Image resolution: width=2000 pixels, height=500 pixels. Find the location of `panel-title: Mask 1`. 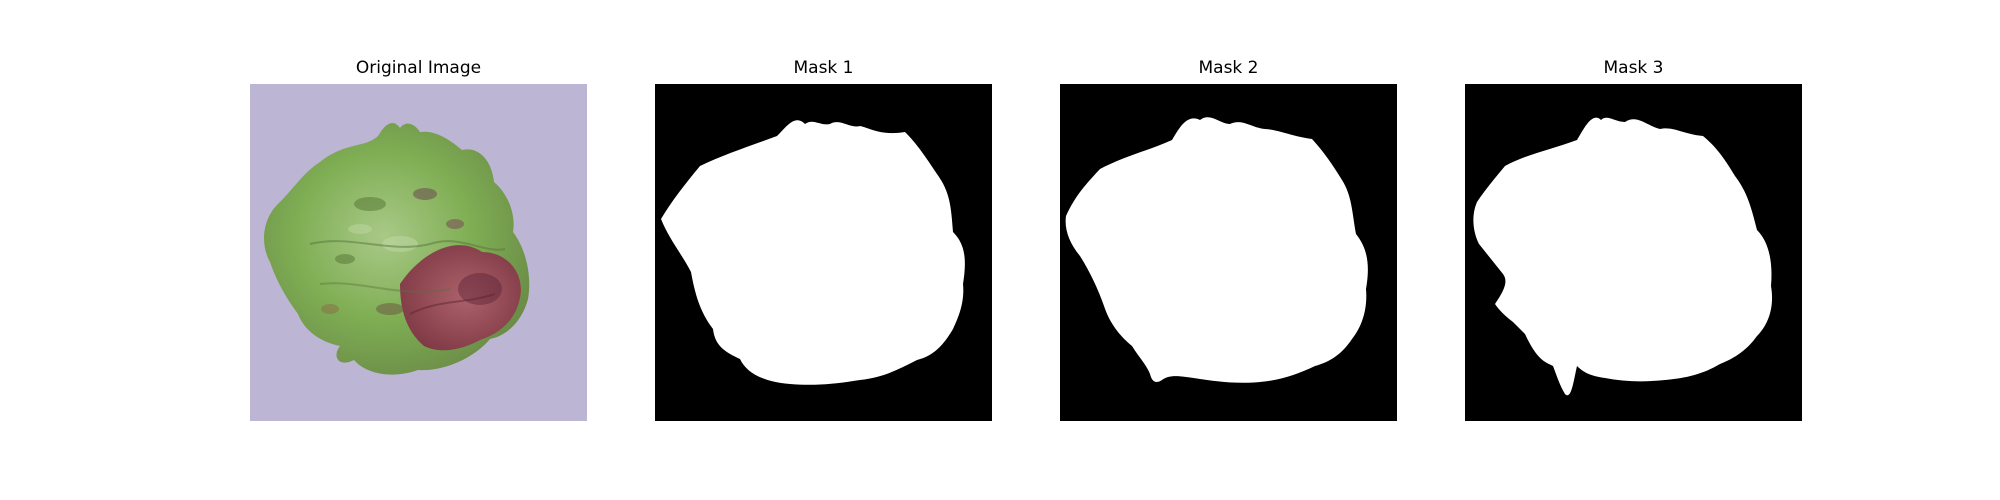

panel-title: Mask 1 is located at coordinates (823, 68).